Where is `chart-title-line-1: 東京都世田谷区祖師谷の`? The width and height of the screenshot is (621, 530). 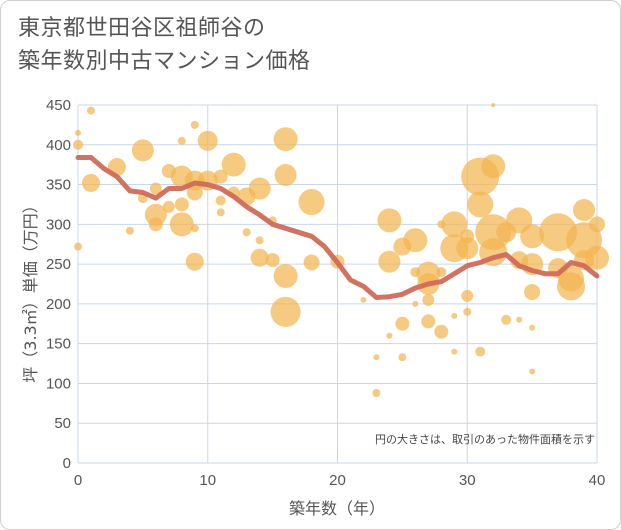 chart-title-line-1: 東京都世田谷区祖師谷の is located at coordinates (142, 28).